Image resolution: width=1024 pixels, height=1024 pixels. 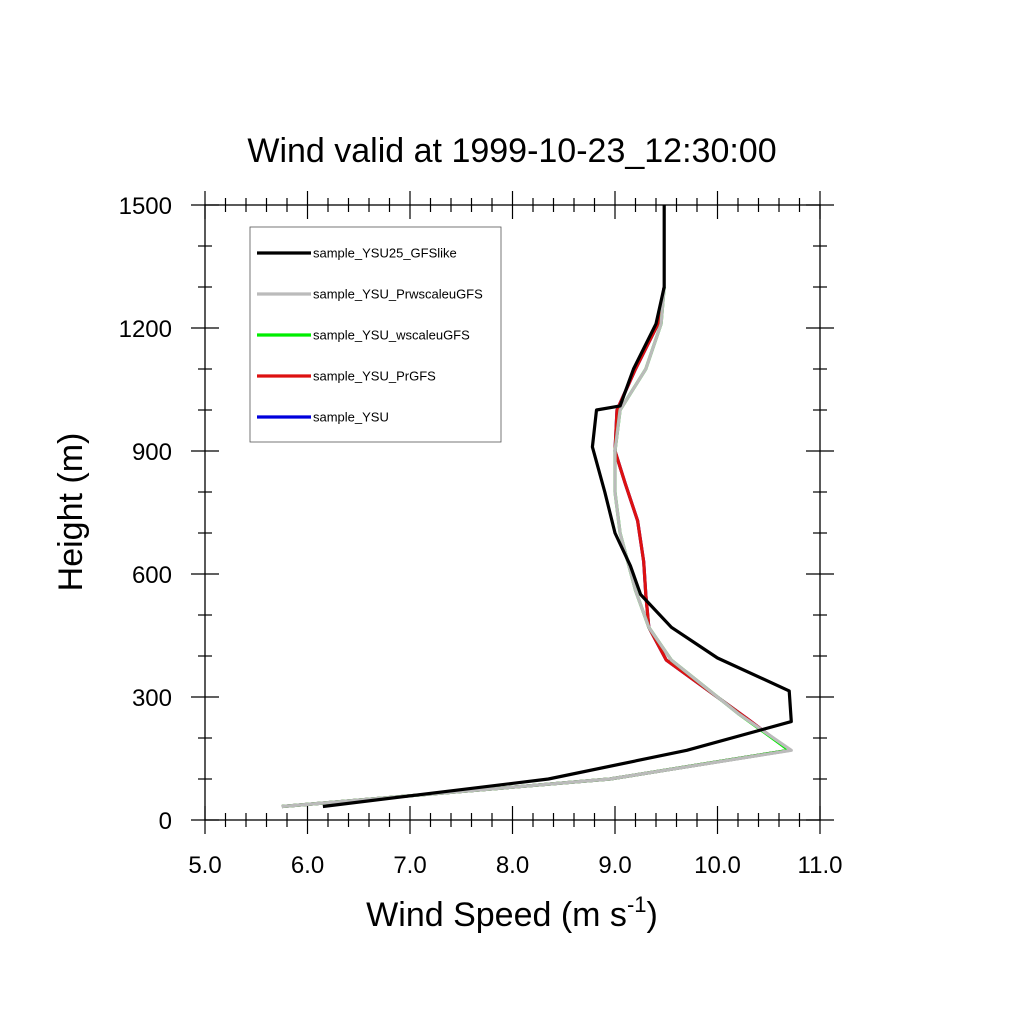 I want to click on x-tick-label: 8.0, so click(x=512, y=865).